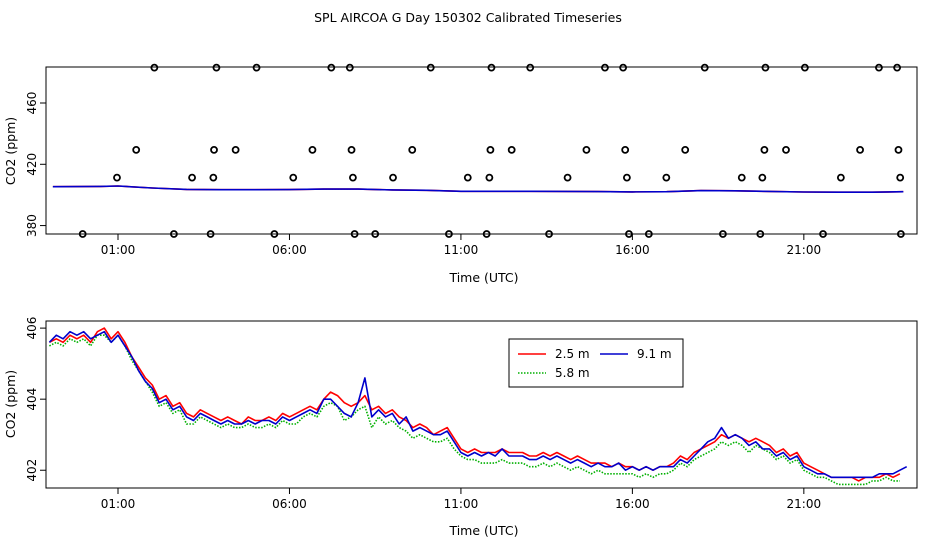  What do you see at coordinates (10, 404) in the screenshot?
I see `bottom-y-axis-label: CO2 (ppm)` at bounding box center [10, 404].